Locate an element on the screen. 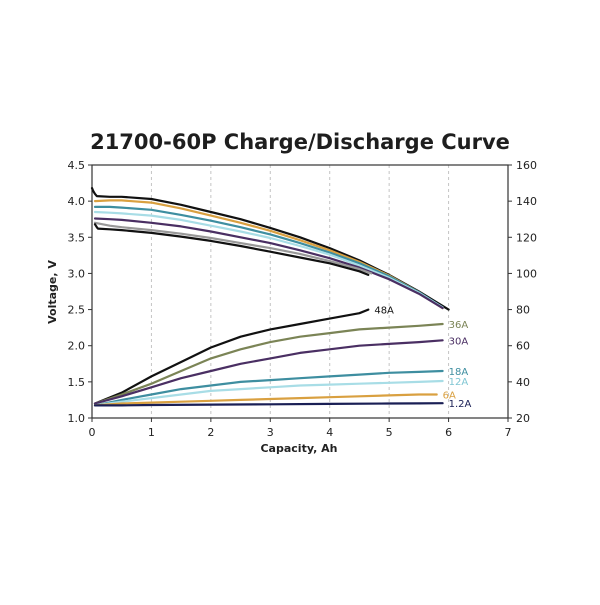 The height and width of the screenshot is (605, 600). series-label: 12A is located at coordinates (459, 382).